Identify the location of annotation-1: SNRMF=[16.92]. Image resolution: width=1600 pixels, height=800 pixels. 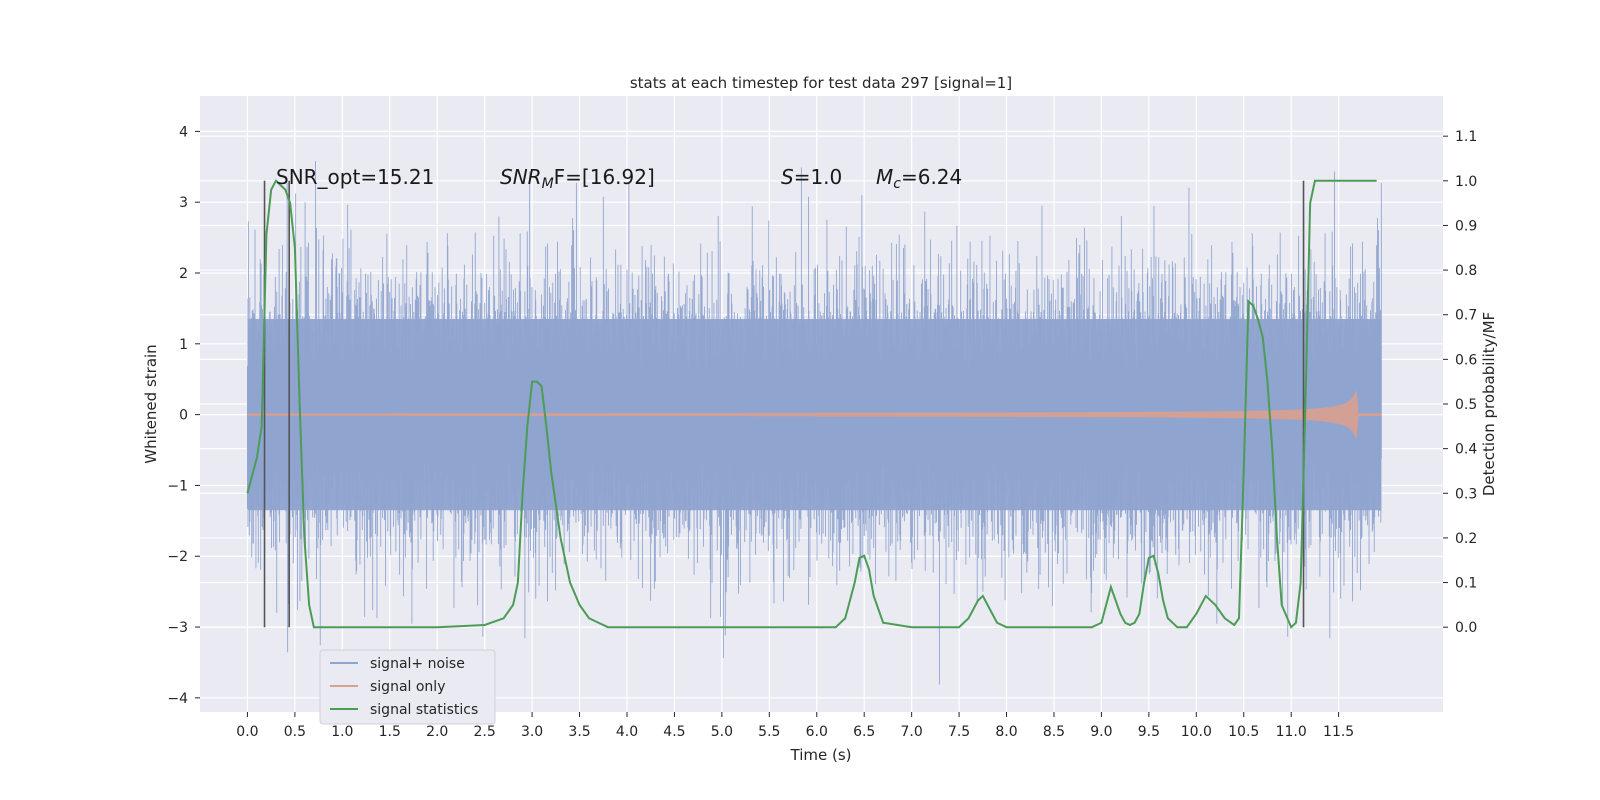
(577, 178).